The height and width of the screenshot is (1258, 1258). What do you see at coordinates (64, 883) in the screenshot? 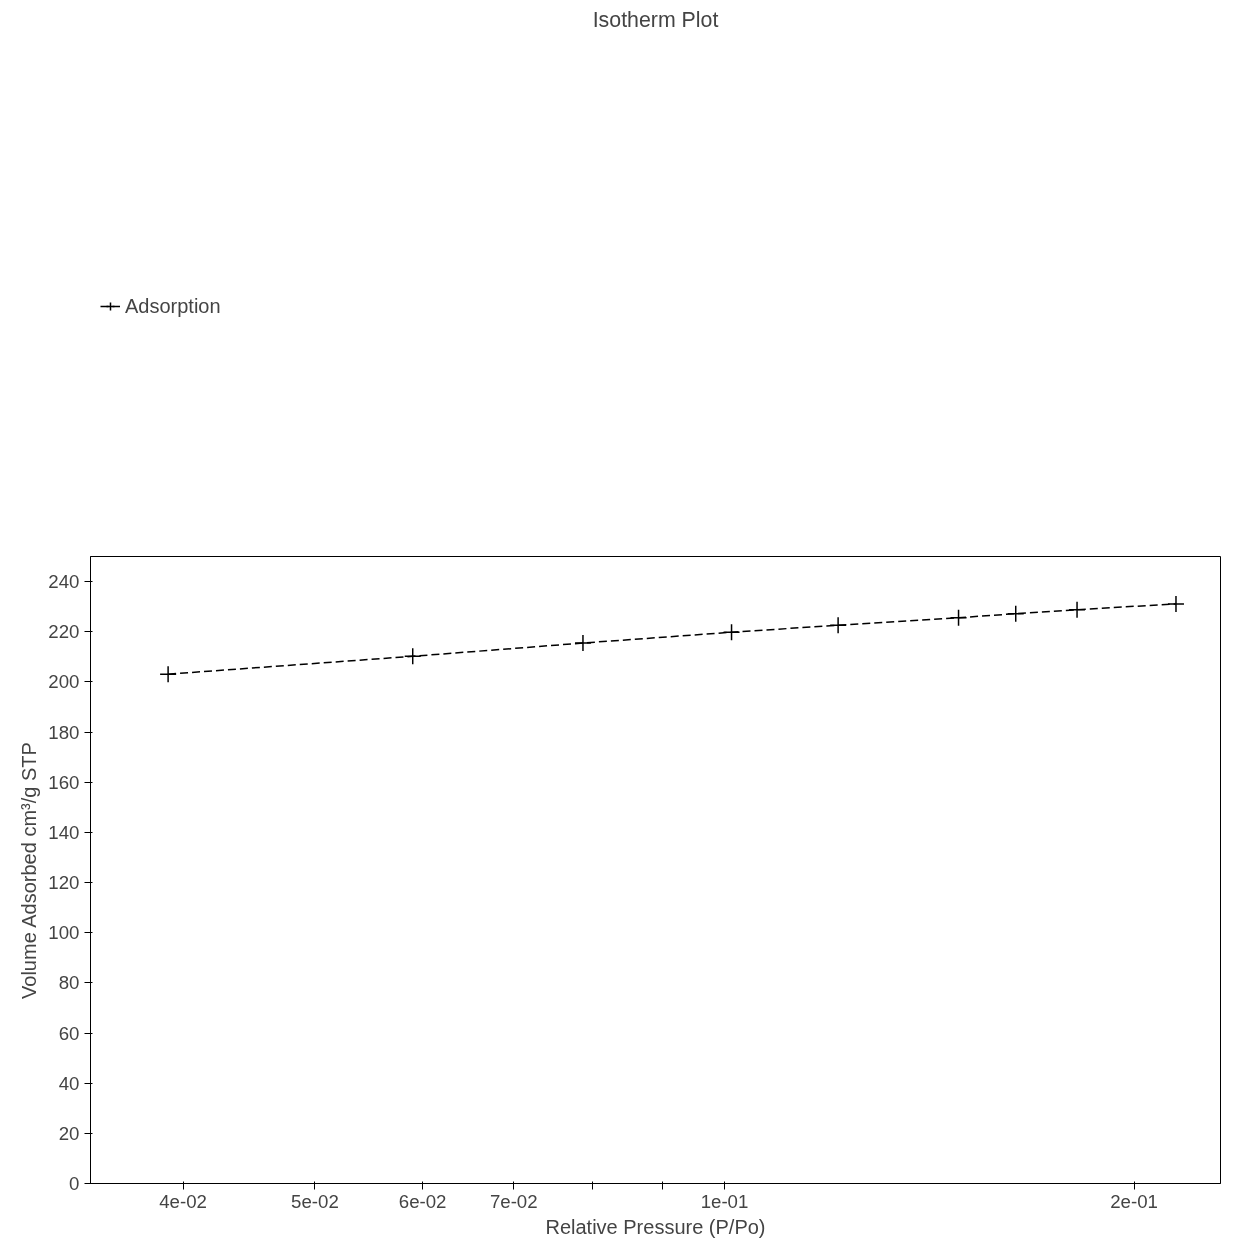
I see `y-tick-label: 120` at bounding box center [64, 883].